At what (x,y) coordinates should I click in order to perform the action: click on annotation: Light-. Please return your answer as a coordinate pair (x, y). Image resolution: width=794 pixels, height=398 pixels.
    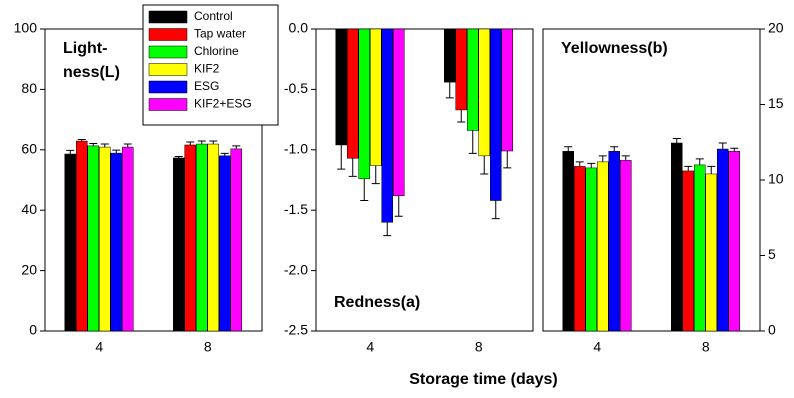
    Looking at the image, I should click on (85, 48).